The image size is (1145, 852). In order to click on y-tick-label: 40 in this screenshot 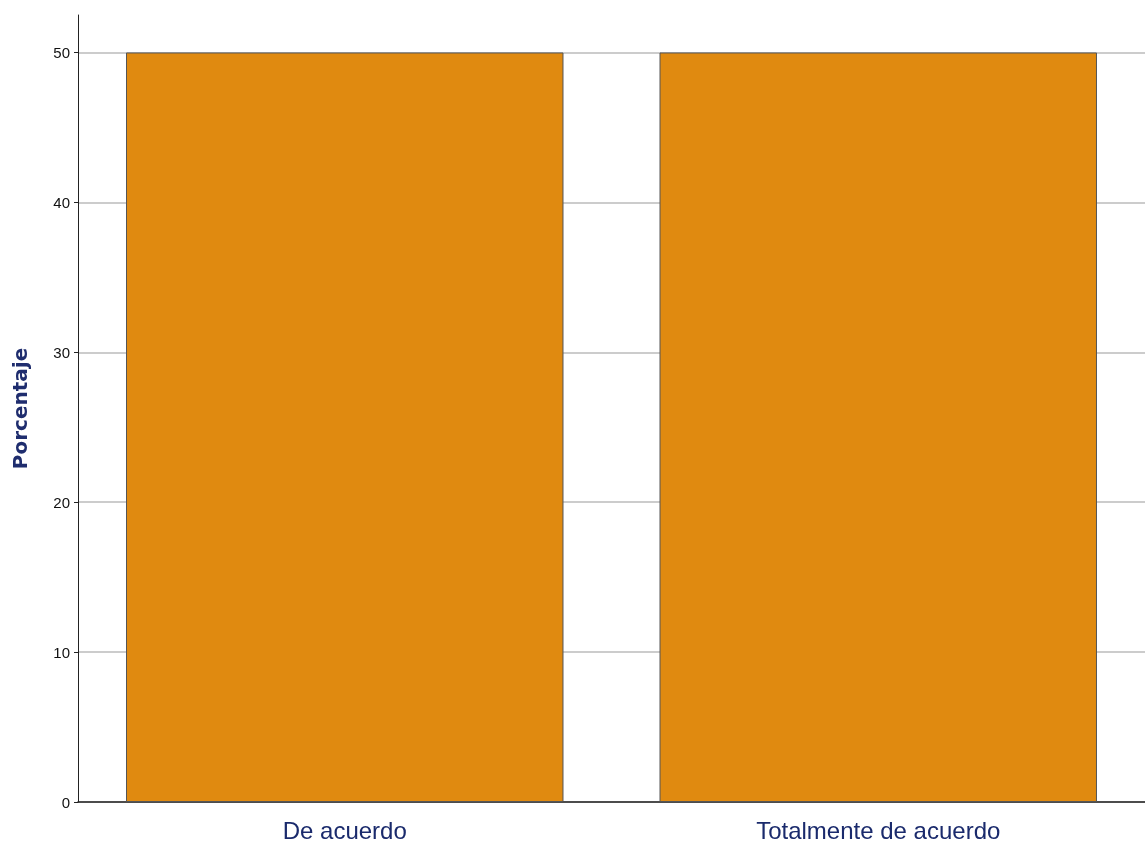, I will do `click(61, 202)`.